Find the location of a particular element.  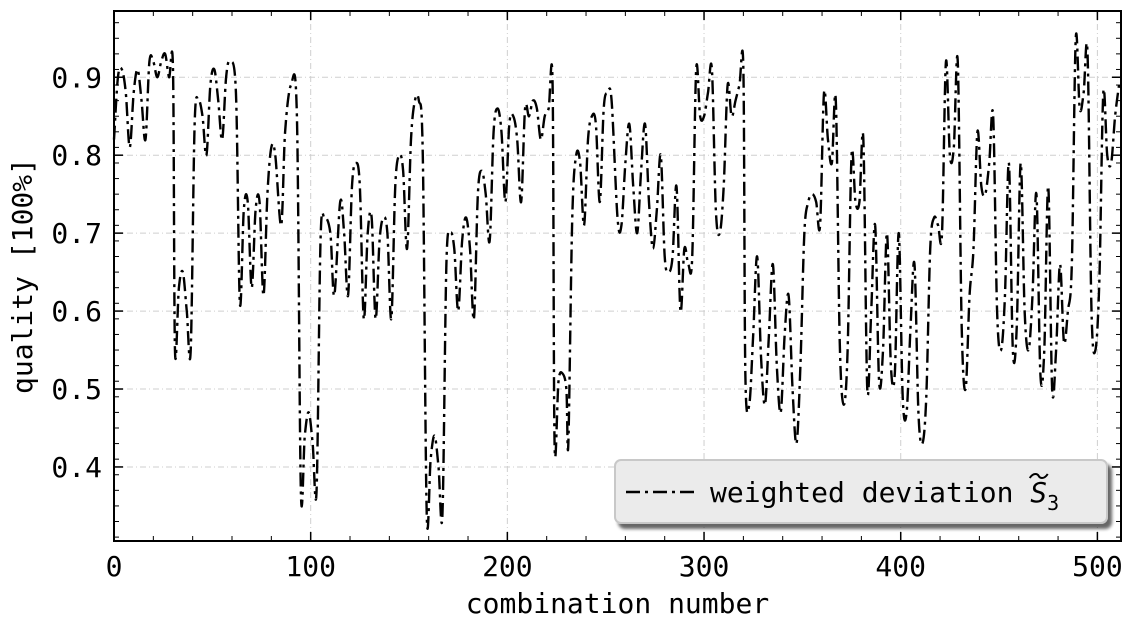

legend-entry-symbol: S is located at coordinates (1038, 492).